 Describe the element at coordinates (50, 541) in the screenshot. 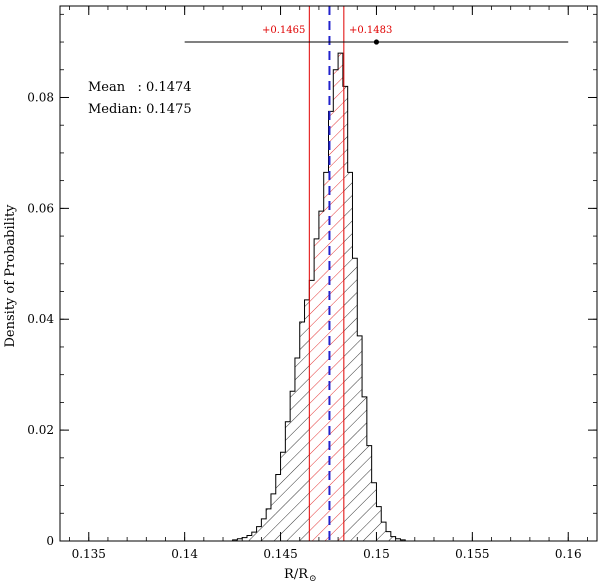

I see `y-tick-label: 0` at that location.